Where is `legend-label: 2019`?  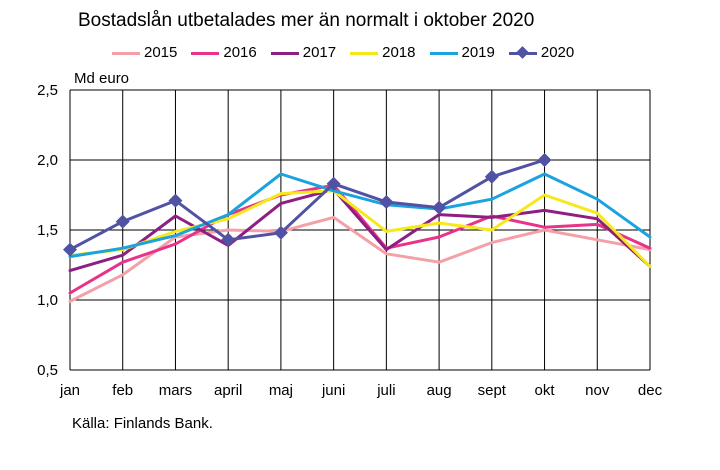
legend-label: 2019 is located at coordinates (478, 52).